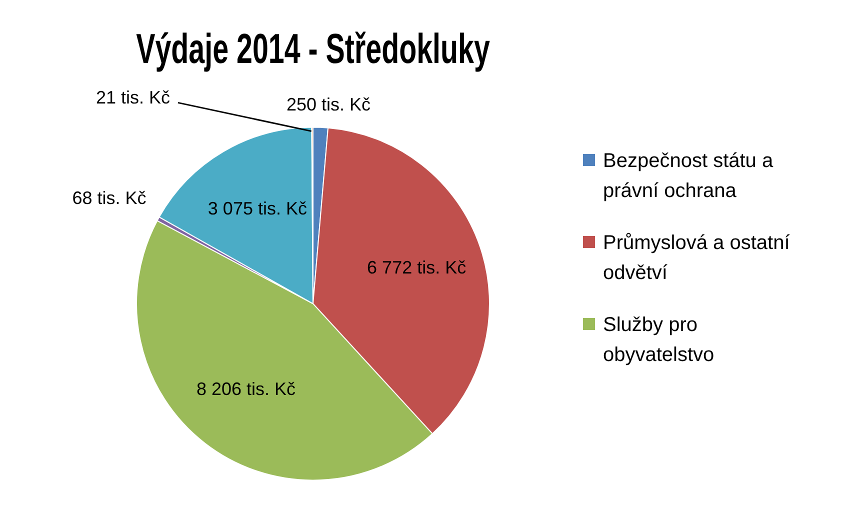 The width and height of the screenshot is (861, 507). What do you see at coordinates (697, 258) in the screenshot?
I see `legend-label: Průmyslová a ostatní odvětví` at bounding box center [697, 258].